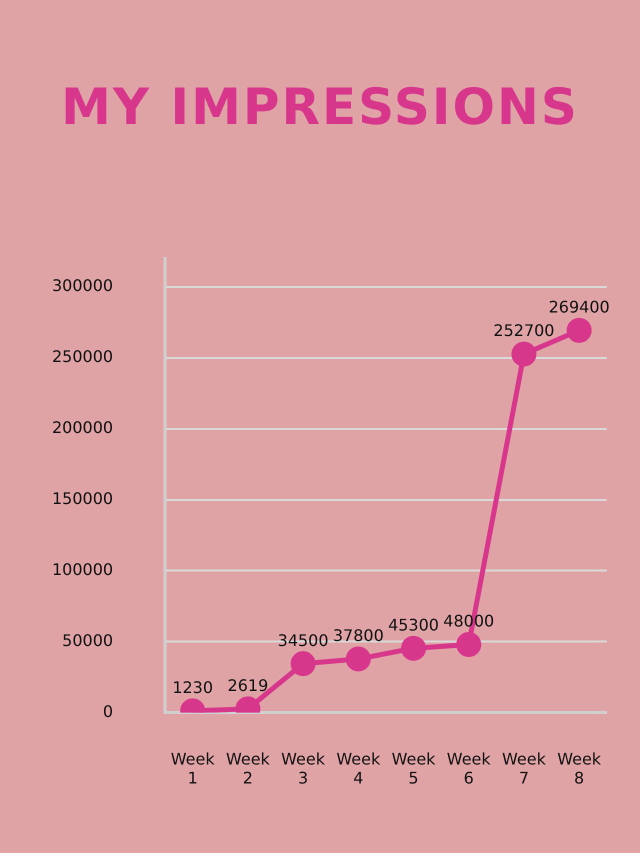 This screenshot has width=640, height=853. What do you see at coordinates (469, 768) in the screenshot?
I see `x-tick-label: Week 6` at bounding box center [469, 768].